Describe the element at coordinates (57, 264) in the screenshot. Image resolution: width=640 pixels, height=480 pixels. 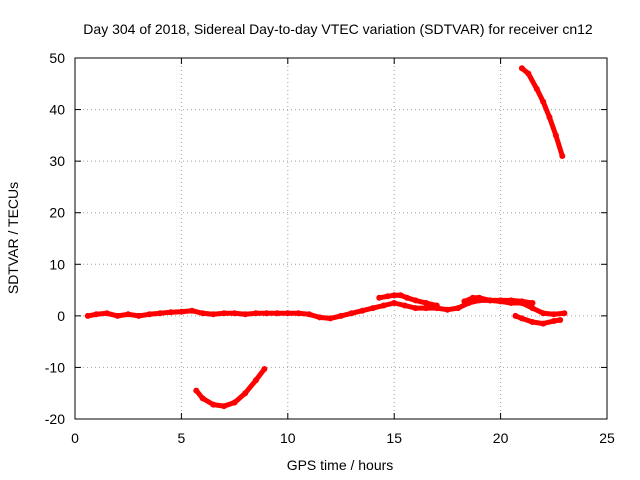
I see `y-tick-label: 10` at that location.